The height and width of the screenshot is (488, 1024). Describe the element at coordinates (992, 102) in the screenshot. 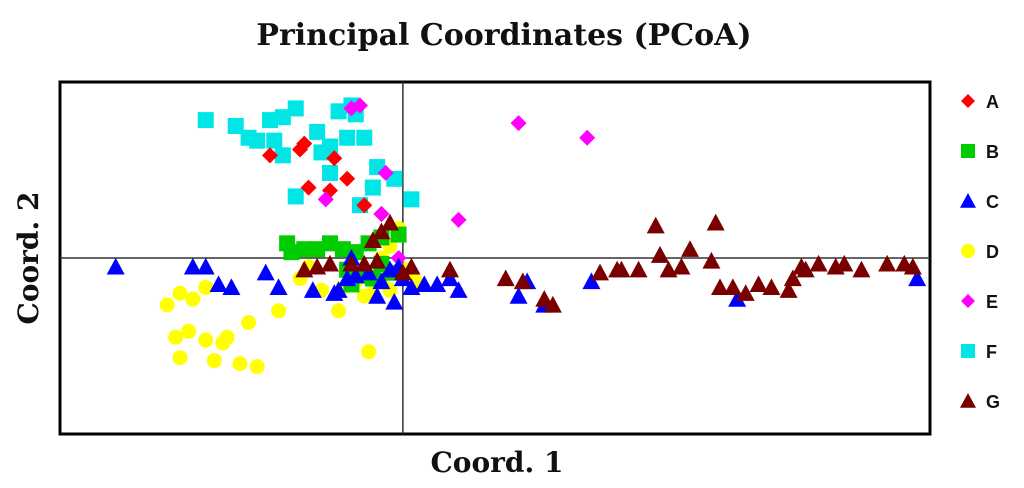

I see `legend-label-a: A` at that location.